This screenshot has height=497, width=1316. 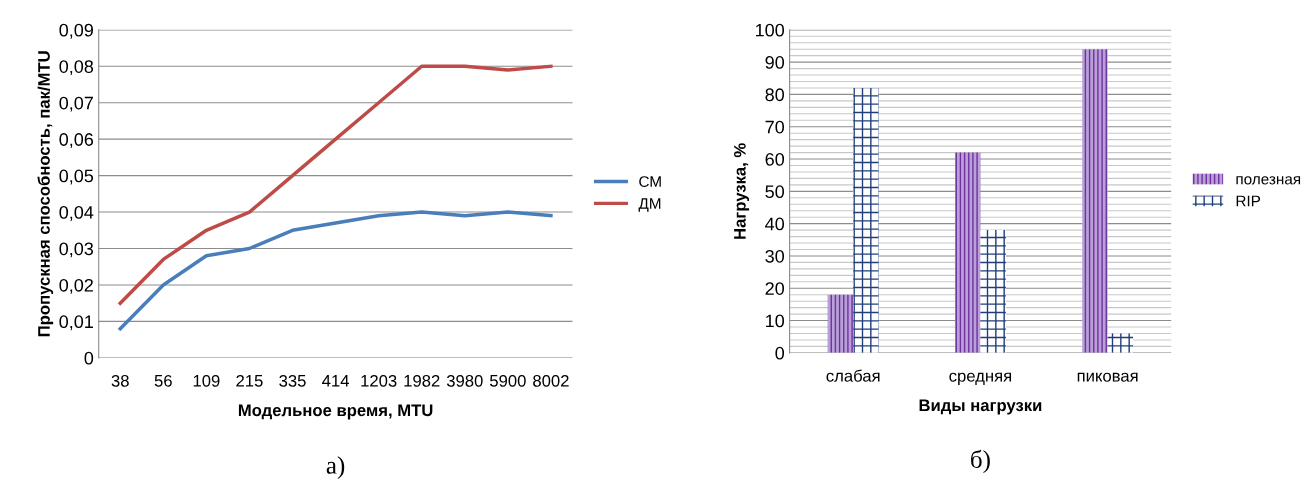 I want to click on legend-label: ДМ, so click(x=649, y=205).